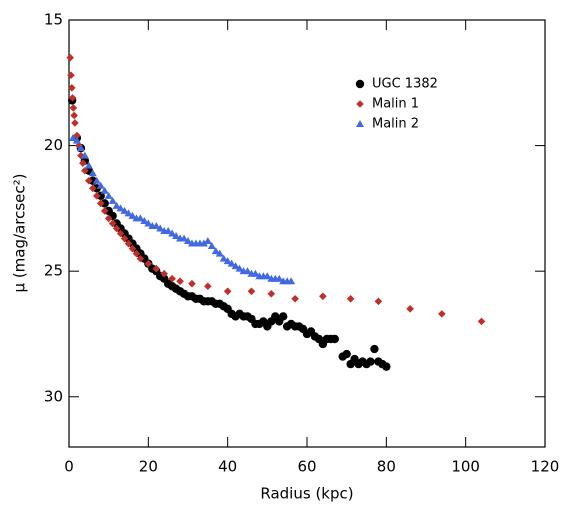  What do you see at coordinates (20, 233) in the screenshot?
I see `y-axis-label: μ (mag/arcsec²)` at bounding box center [20, 233].